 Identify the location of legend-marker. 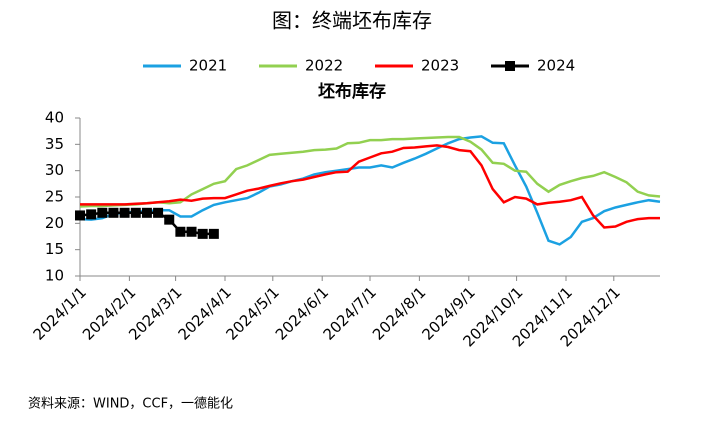
(510, 66).